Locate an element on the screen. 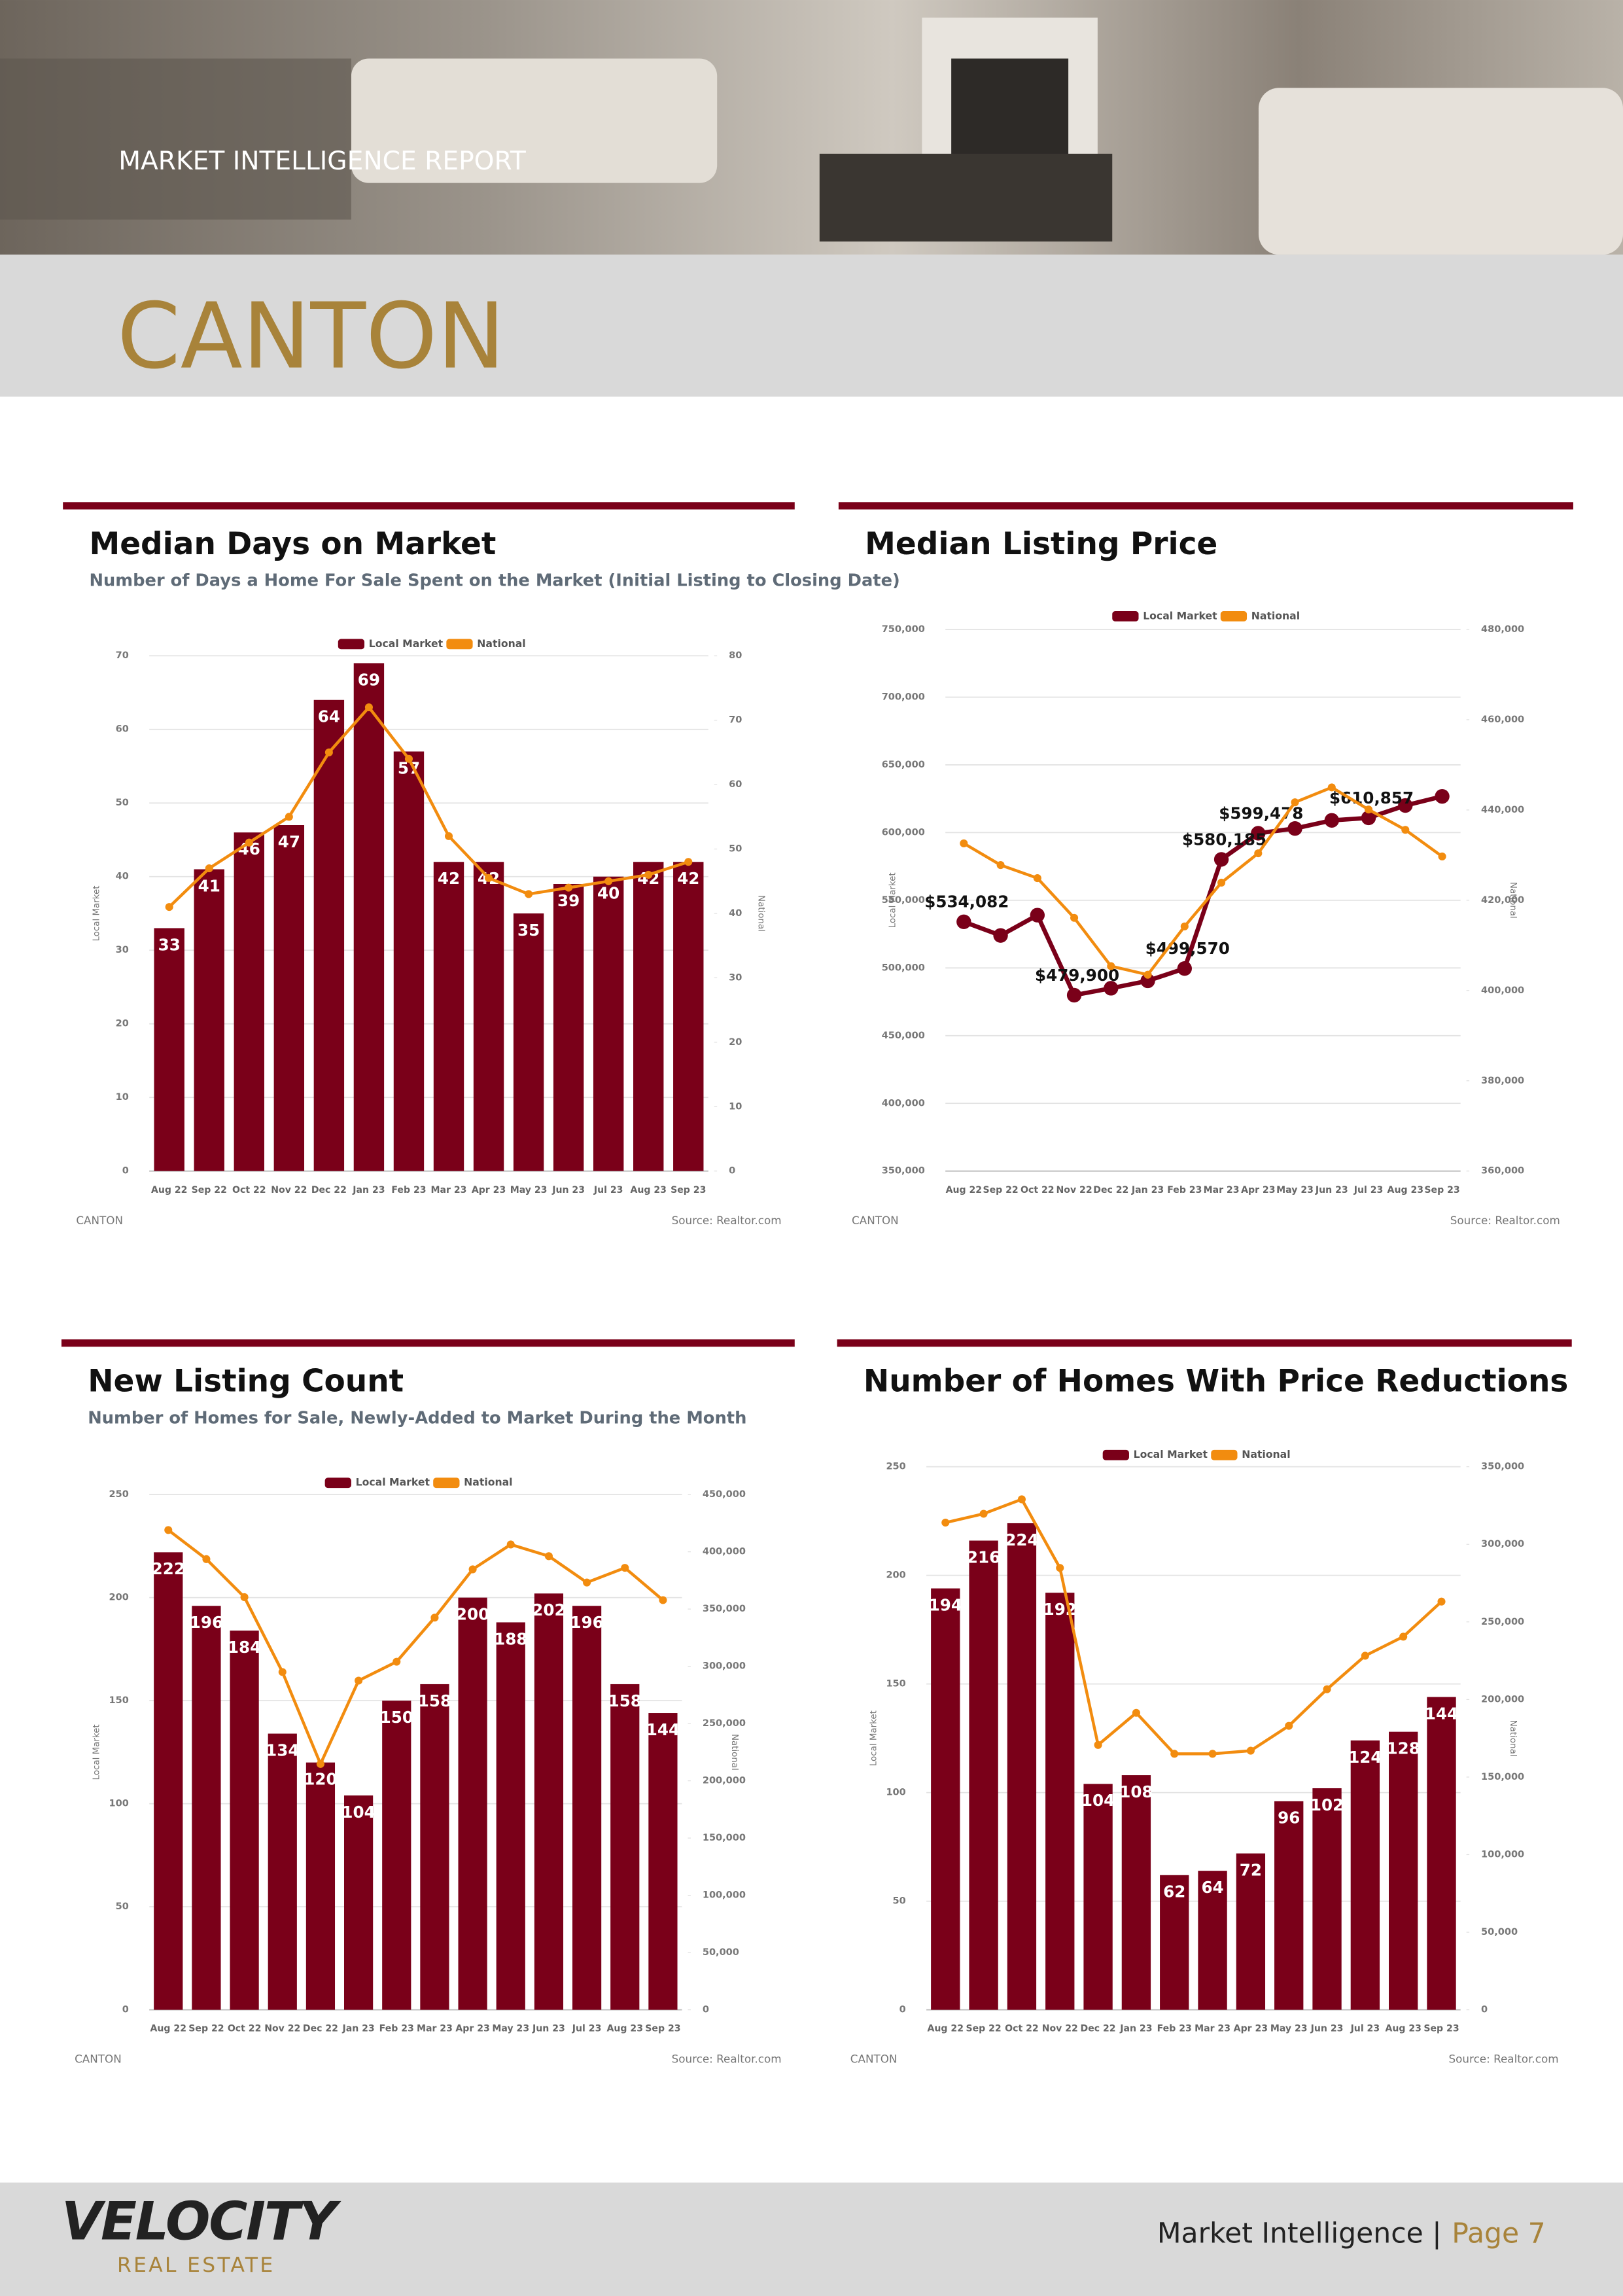 This screenshot has width=1623, height=2296. y2-tick-label: 480,000 is located at coordinates (1503, 630).